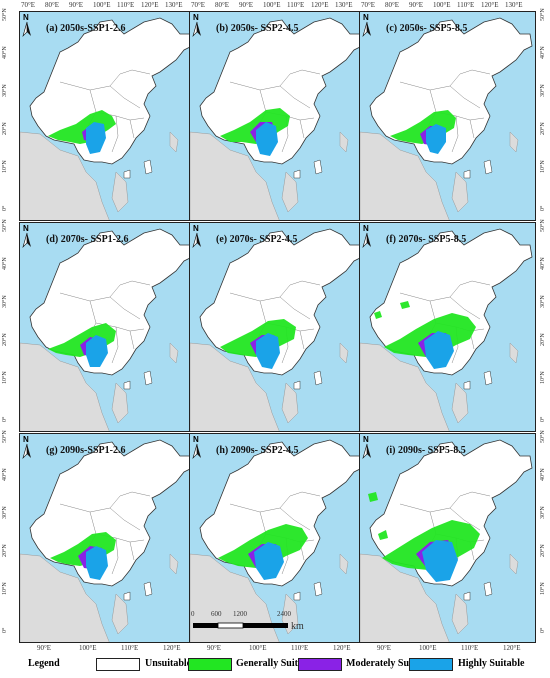 This screenshot has width=550, height=678. I want to click on map-panel-3: N (c) 2050s- SSP5-8.5, so click(447, 116).